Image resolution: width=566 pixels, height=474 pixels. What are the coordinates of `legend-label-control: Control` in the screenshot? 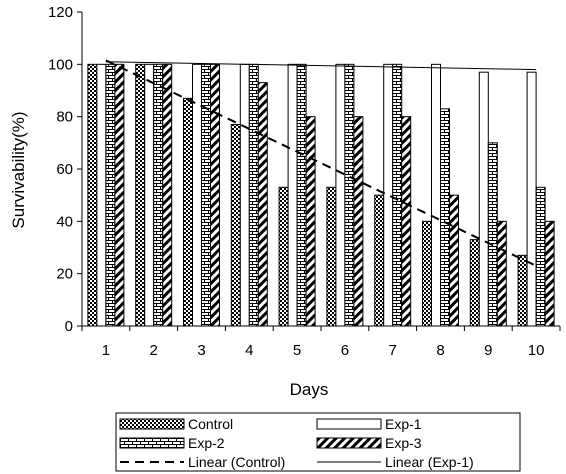 It's located at (210, 424).